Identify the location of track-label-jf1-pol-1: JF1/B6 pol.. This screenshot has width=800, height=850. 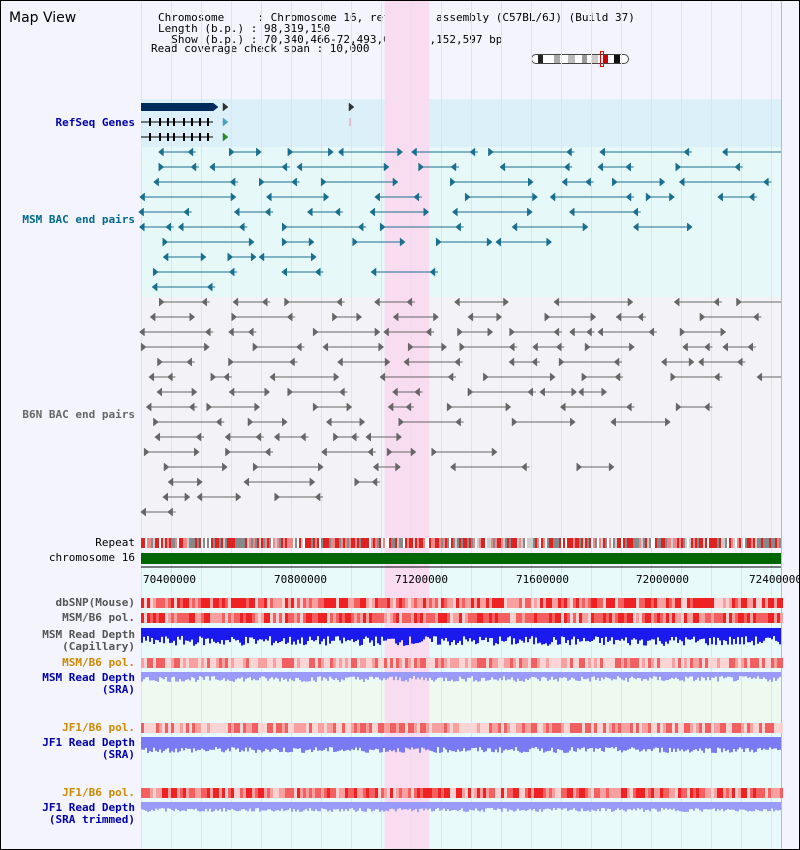
(98, 727).